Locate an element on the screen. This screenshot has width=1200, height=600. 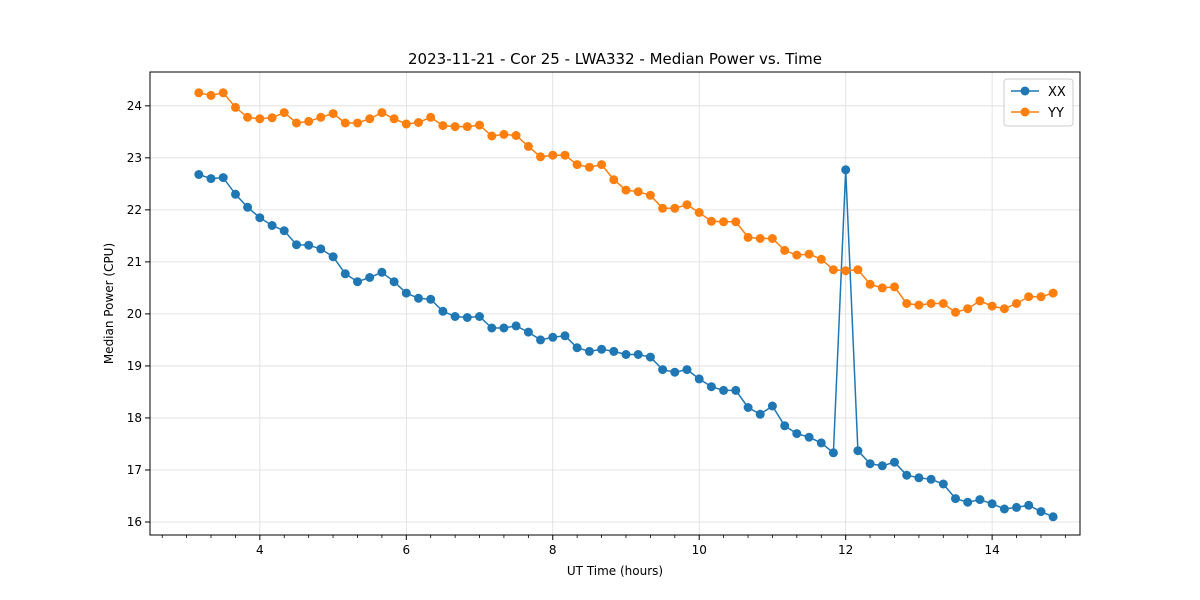
y-tick-label: 18 is located at coordinates (134, 418).